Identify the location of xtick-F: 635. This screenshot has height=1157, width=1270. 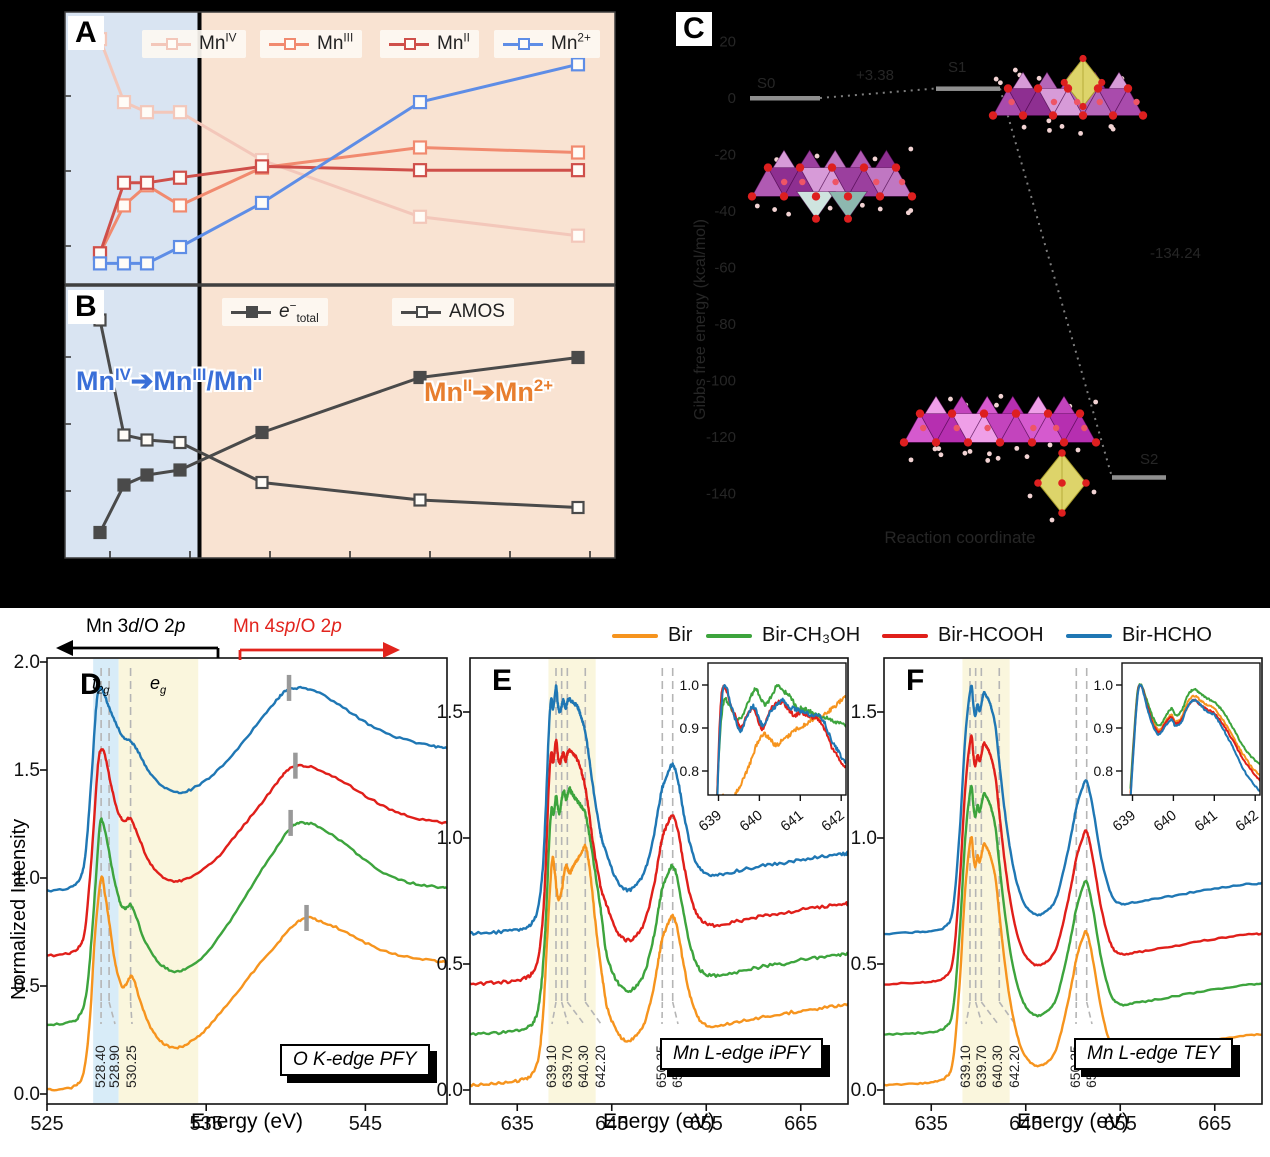
(931, 1124).